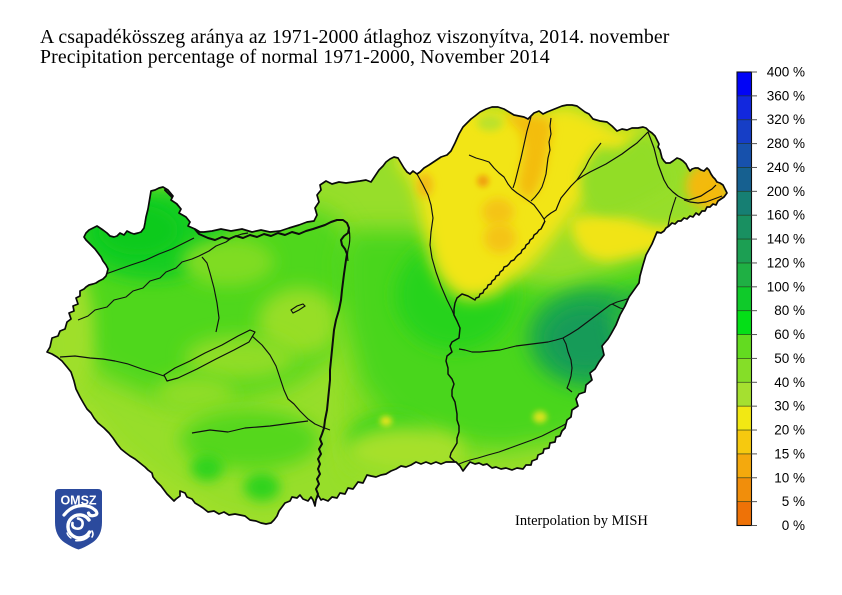 Image resolution: width=842 pixels, height=595 pixels. I want to click on svg-text: OMSZ, so click(78, 501).